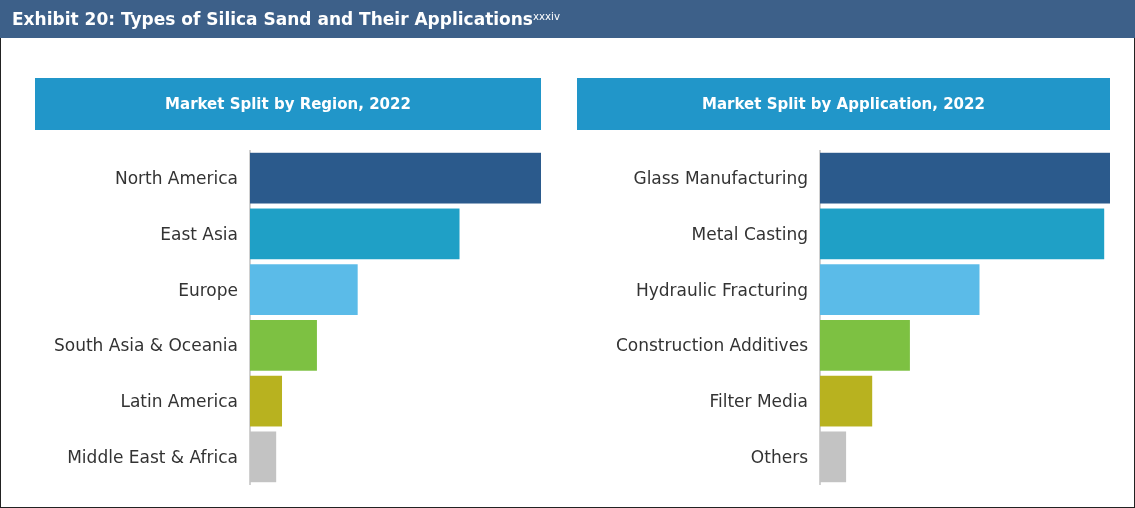 The image size is (1135, 508). Describe the element at coordinates (152, 456) in the screenshot. I see `y-tick-label: Middle East & Africa` at that location.